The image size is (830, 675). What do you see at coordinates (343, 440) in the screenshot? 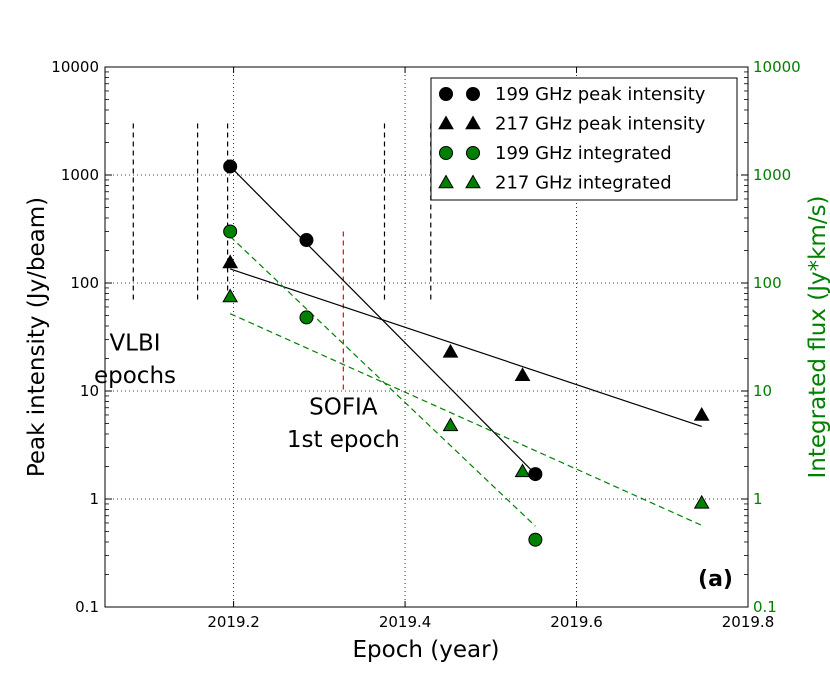
I see `annotation-text: 1st epoch` at bounding box center [343, 440].